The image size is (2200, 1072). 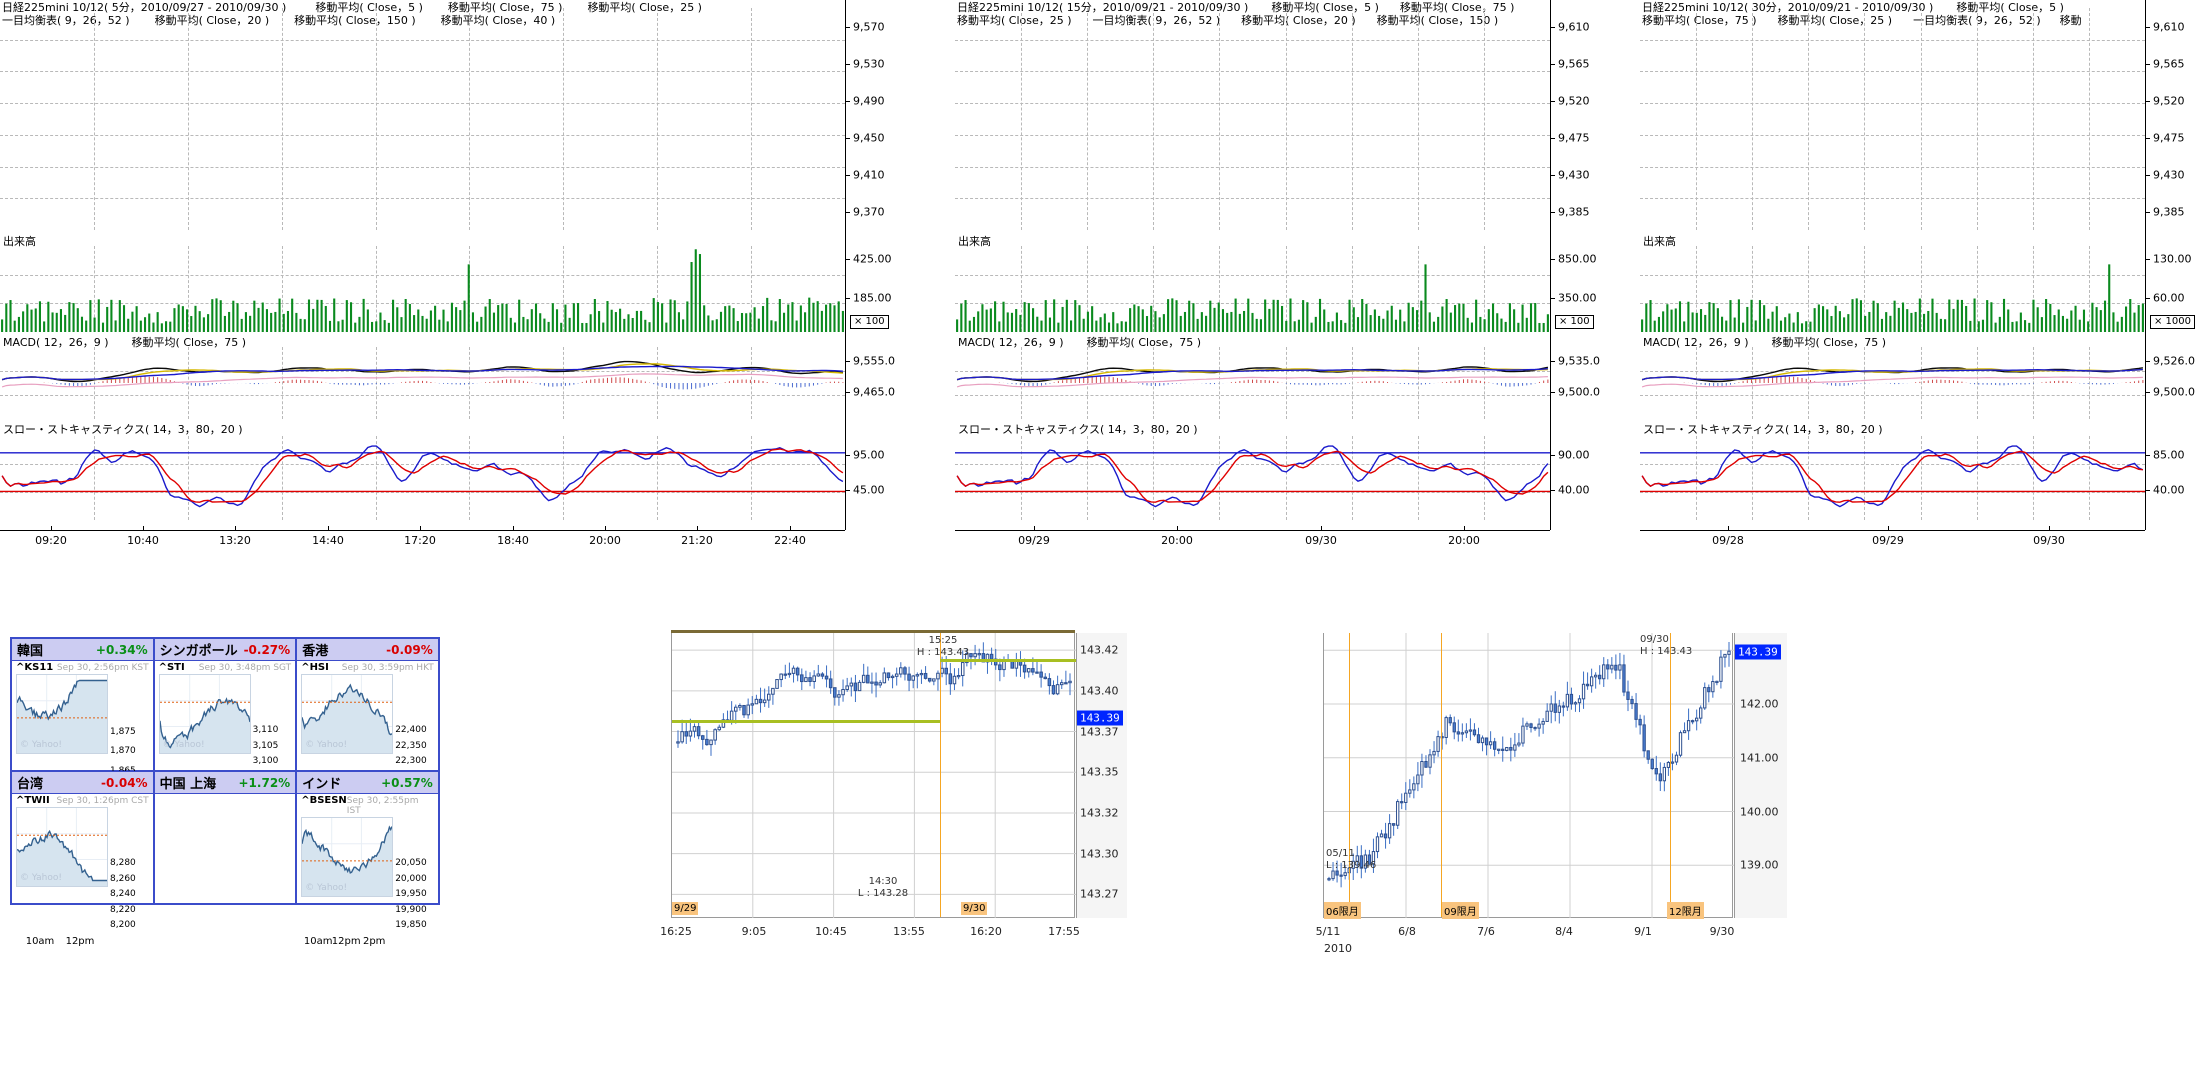 What do you see at coordinates (1252, 289) in the screenshot?
I see `volume-pane-15min` at bounding box center [1252, 289].